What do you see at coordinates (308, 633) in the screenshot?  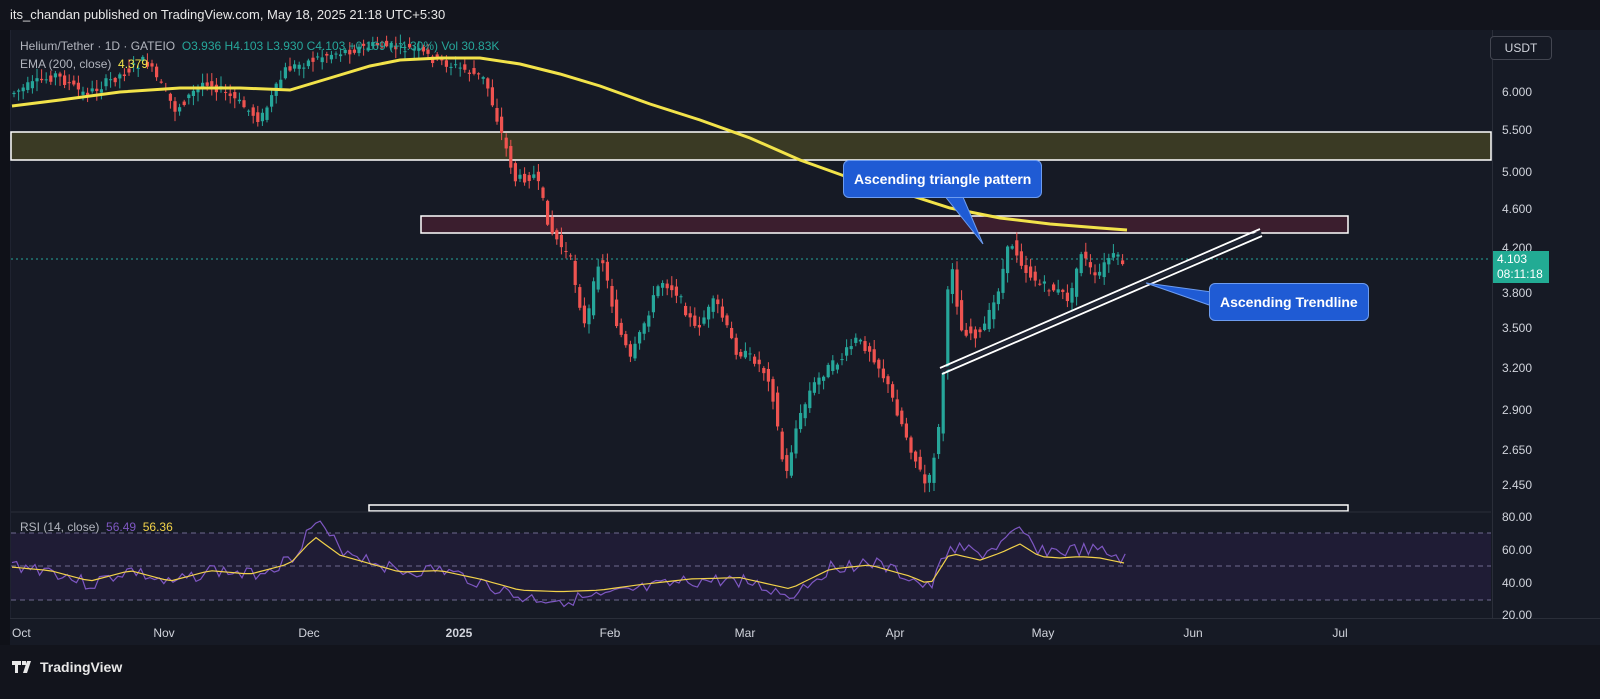 I see `time-tick-label: Dec` at bounding box center [308, 633].